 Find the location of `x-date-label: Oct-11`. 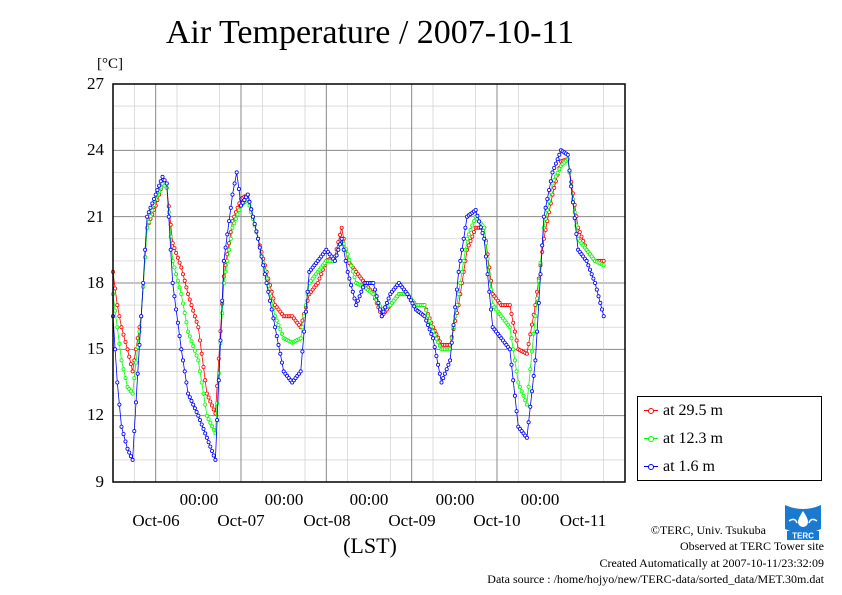

x-date-label: Oct-11 is located at coordinates (583, 520).